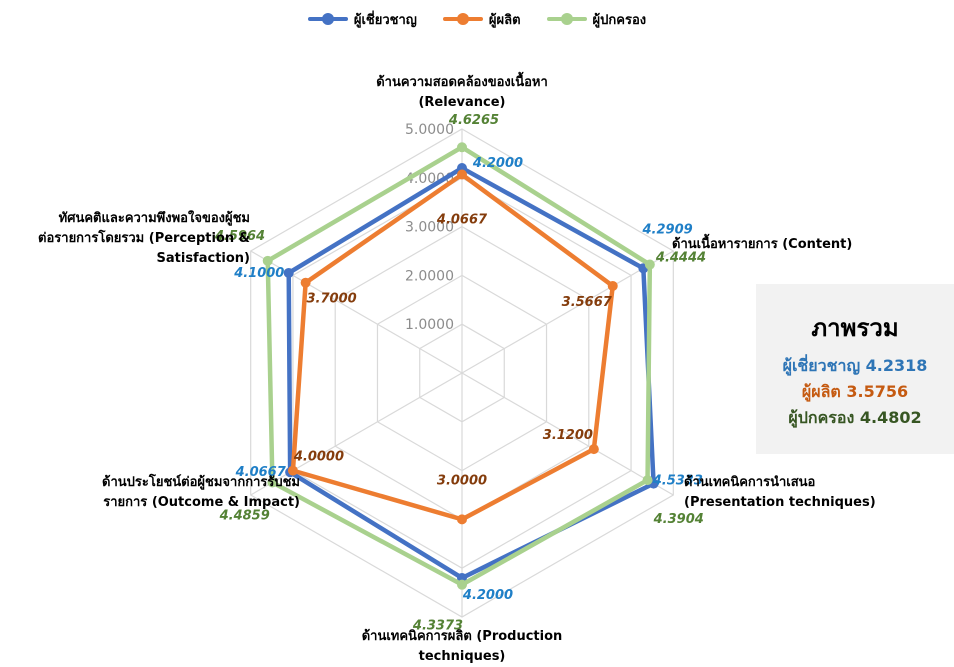 This screenshot has width=954, height=667. What do you see at coordinates (429, 276) in the screenshot?
I see `r-tick-label: 2.0000` at bounding box center [429, 276].